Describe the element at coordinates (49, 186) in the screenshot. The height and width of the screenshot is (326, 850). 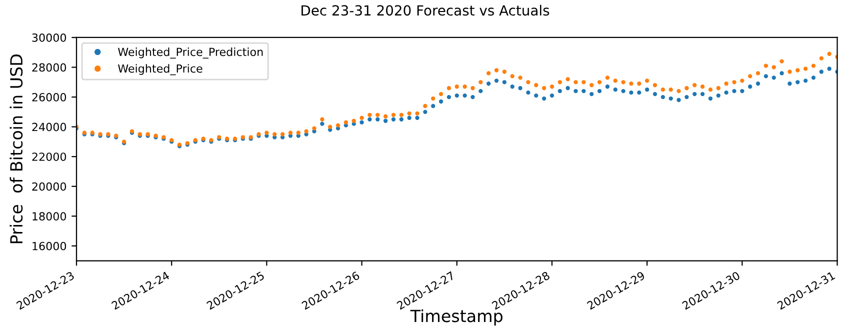
I see `y-tick-label: 20000` at that location.